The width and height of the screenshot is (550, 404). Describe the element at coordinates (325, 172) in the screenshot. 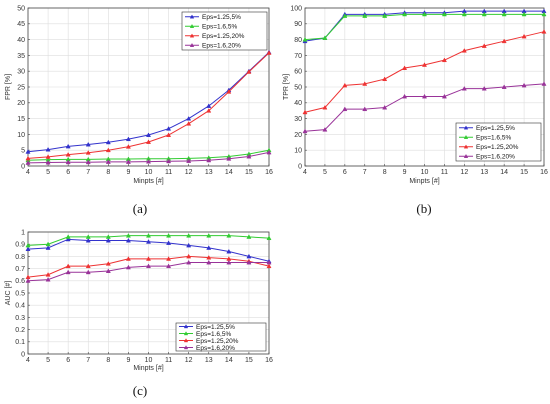

I see `x-tick-label: 5` at that location.